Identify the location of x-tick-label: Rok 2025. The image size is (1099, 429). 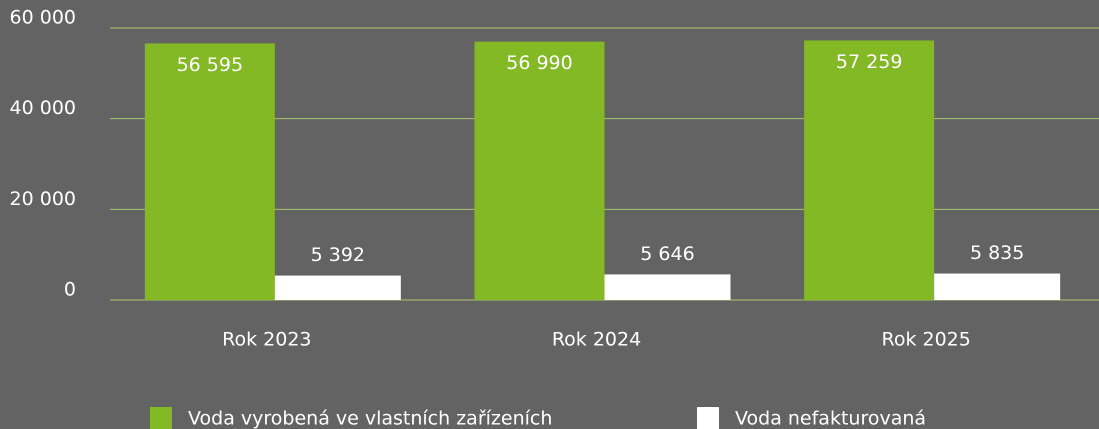
(925, 340).